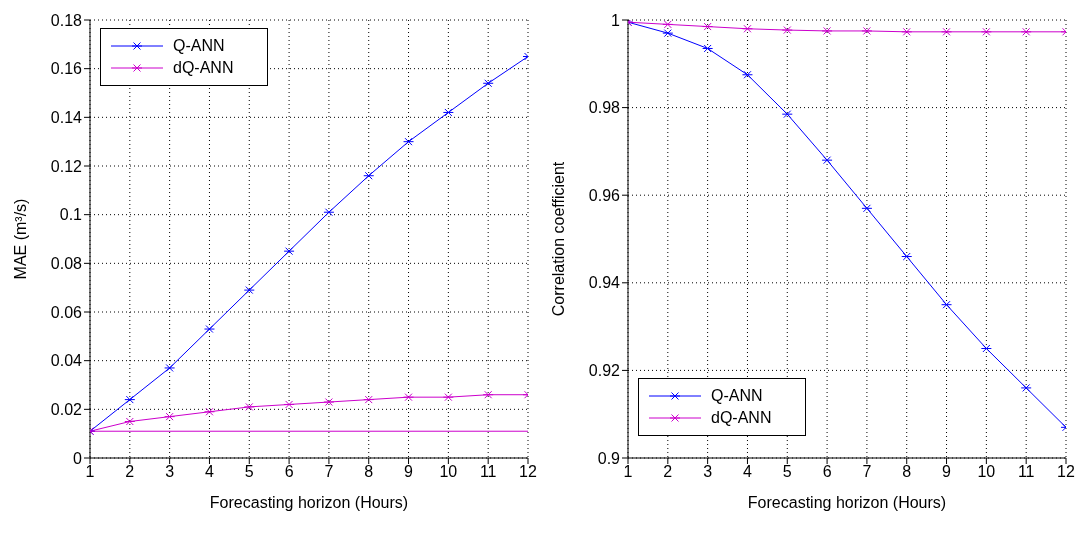 The image size is (1092, 549). I want to click on y-tick-label: 0.18, so click(66, 20).